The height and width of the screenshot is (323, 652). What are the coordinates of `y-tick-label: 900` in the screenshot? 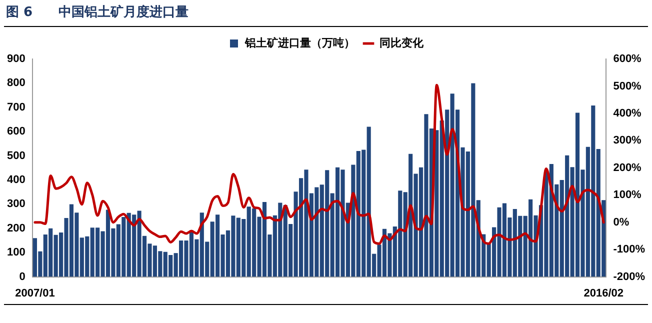 It's located at (16, 59).